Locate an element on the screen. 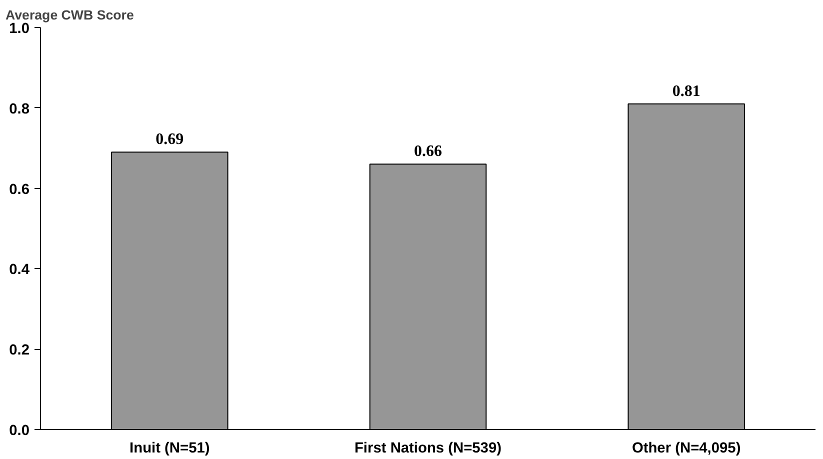  y-axis-title: Average CWB Score is located at coordinates (70, 15).